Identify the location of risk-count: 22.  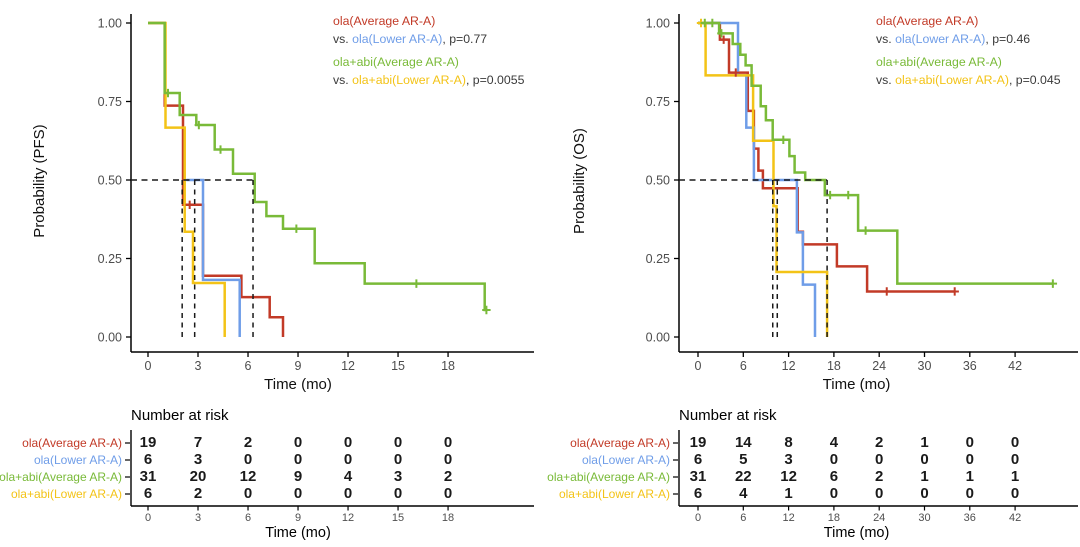
(743, 476).